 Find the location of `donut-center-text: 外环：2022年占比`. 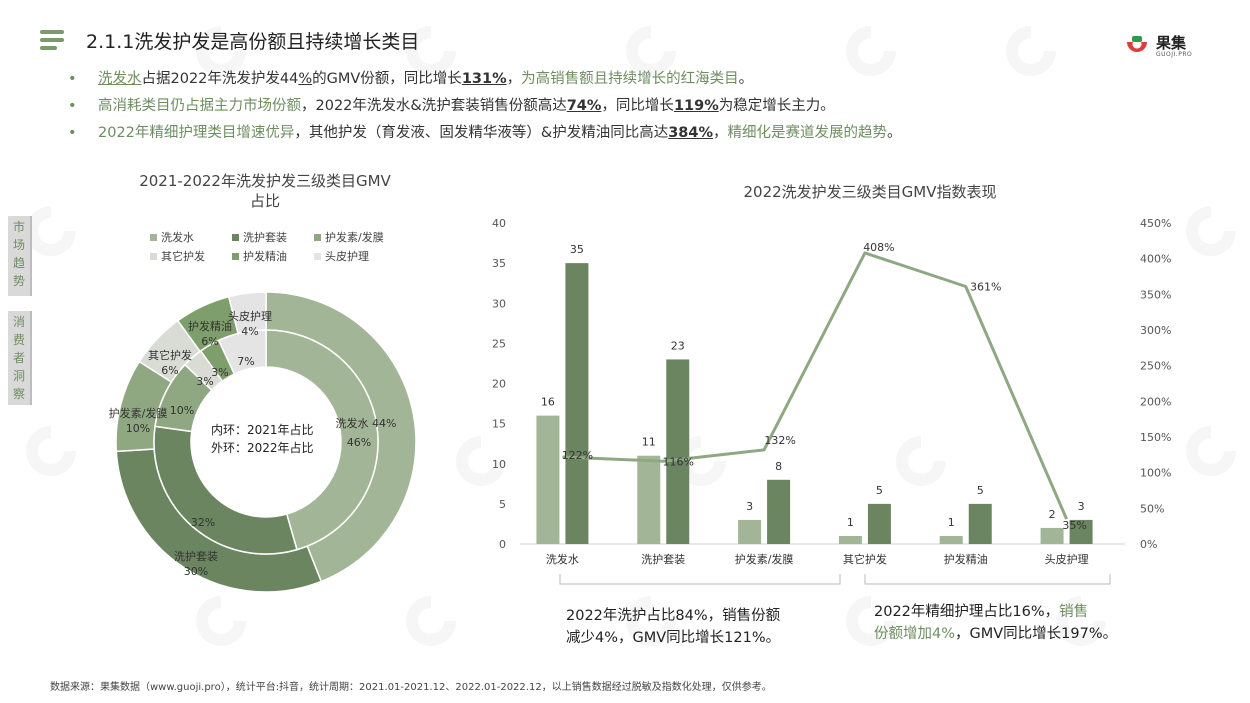

donut-center-text: 外环：2022年占比 is located at coordinates (262, 447).